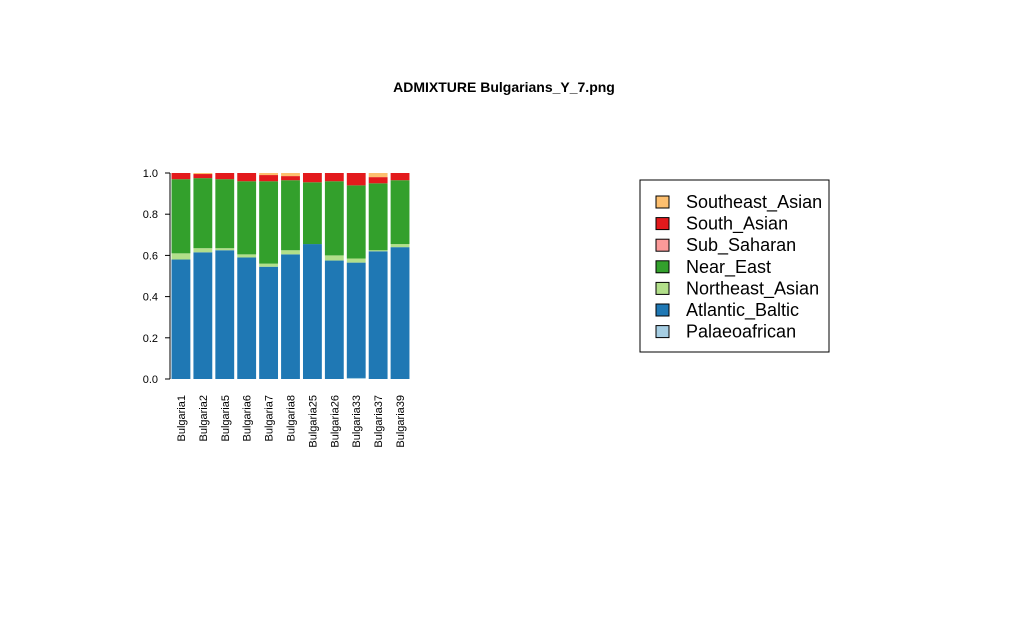 Image resolution: width=1024 pixels, height=640 pixels. Describe the element at coordinates (204, 418) in the screenshot. I see `x-tick-label: Bulgaria2` at that location.